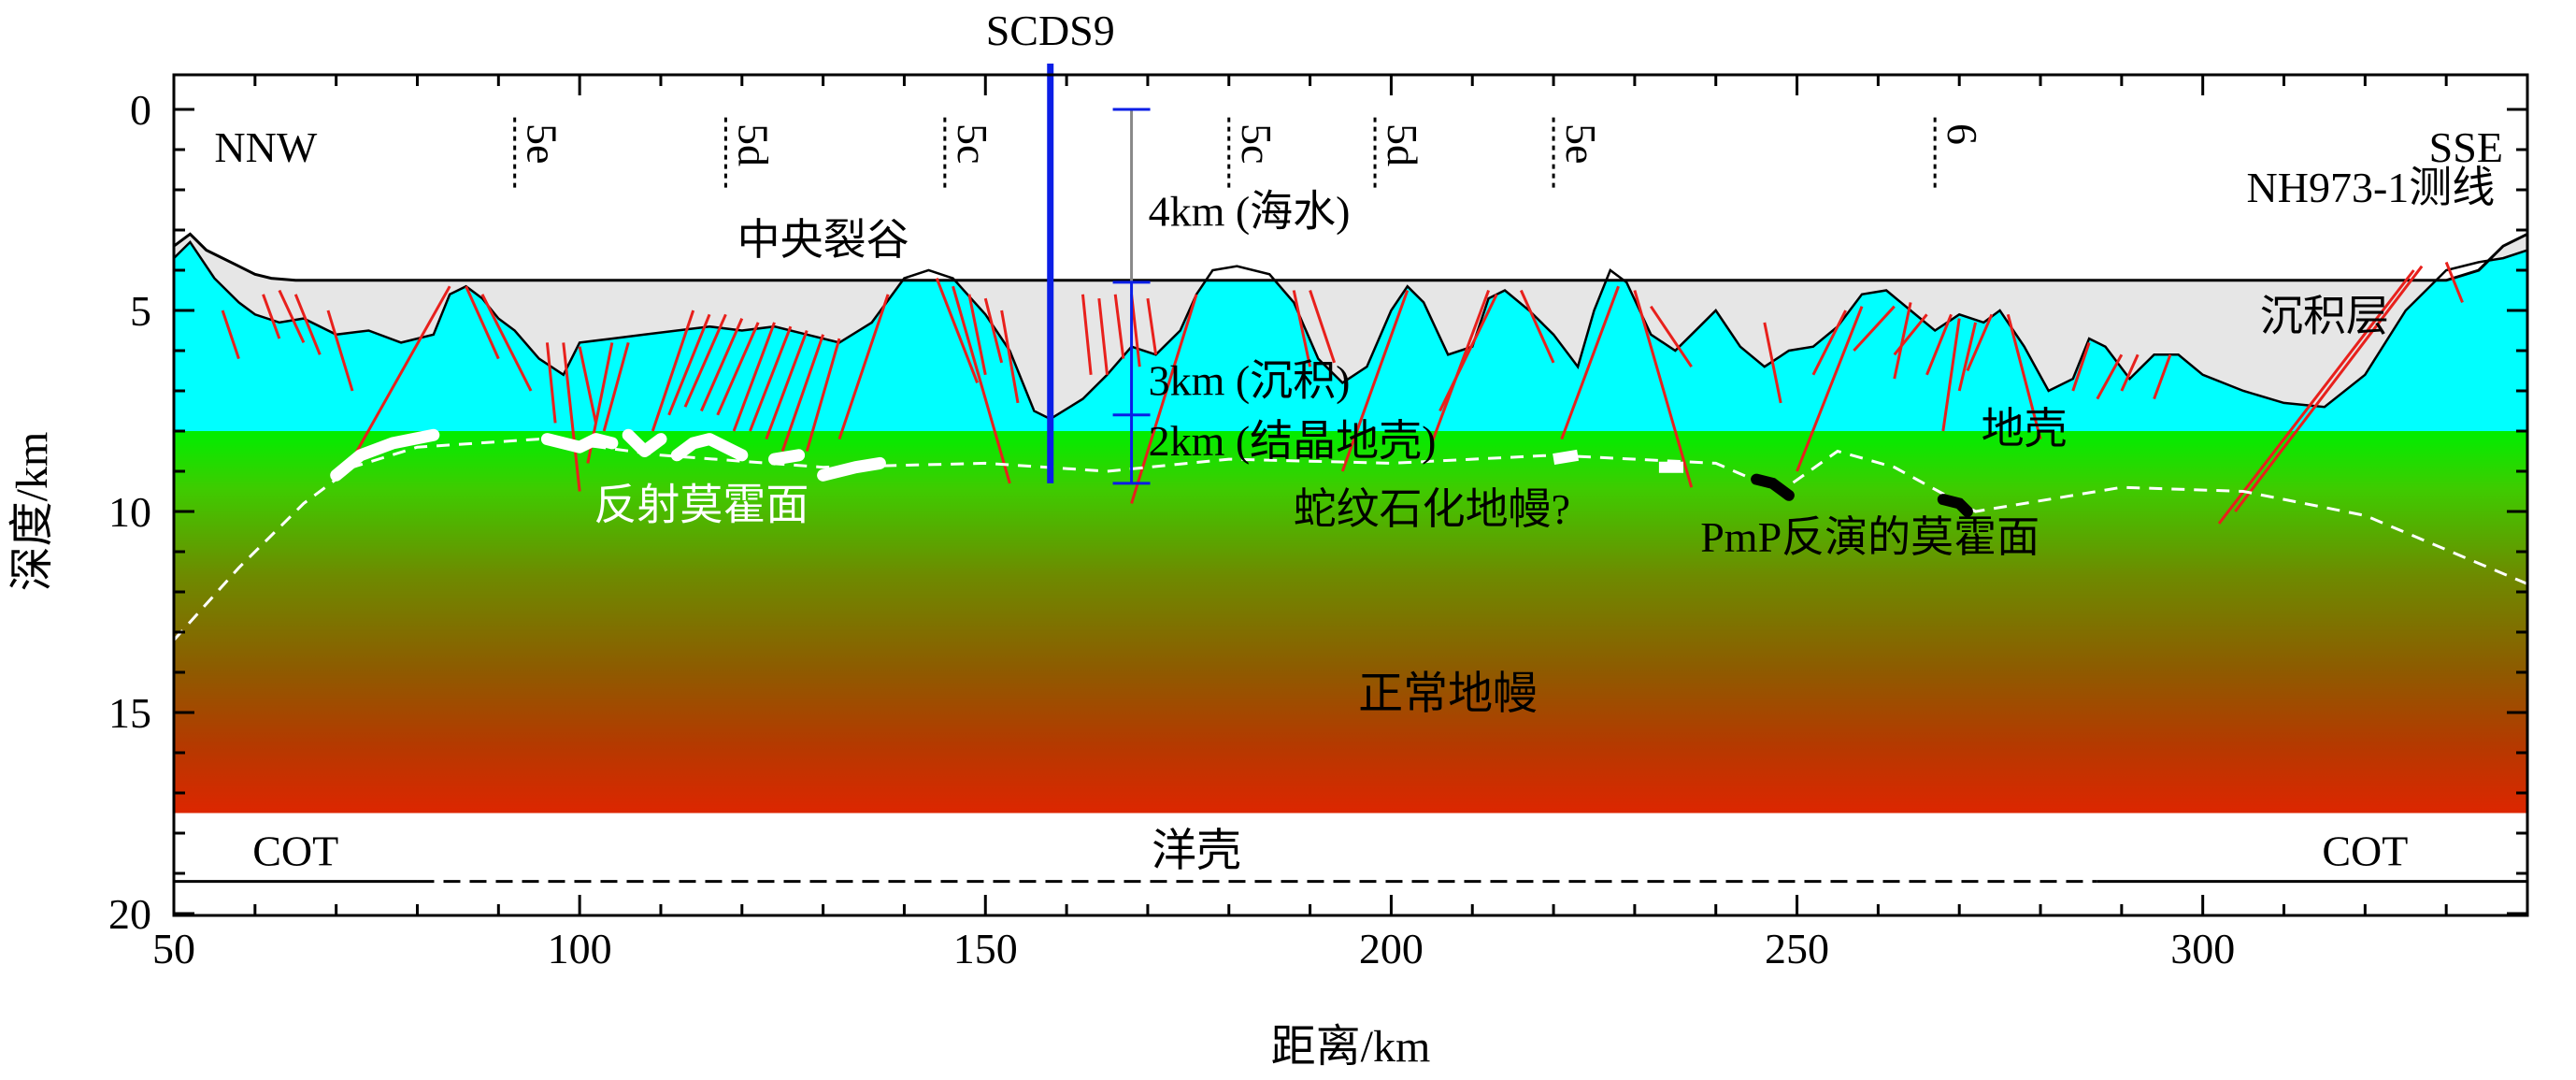 The height and width of the screenshot is (1080, 2576). Describe the element at coordinates (1351, 1047) in the screenshot. I see `x-axis-label: 距离/km` at that location.